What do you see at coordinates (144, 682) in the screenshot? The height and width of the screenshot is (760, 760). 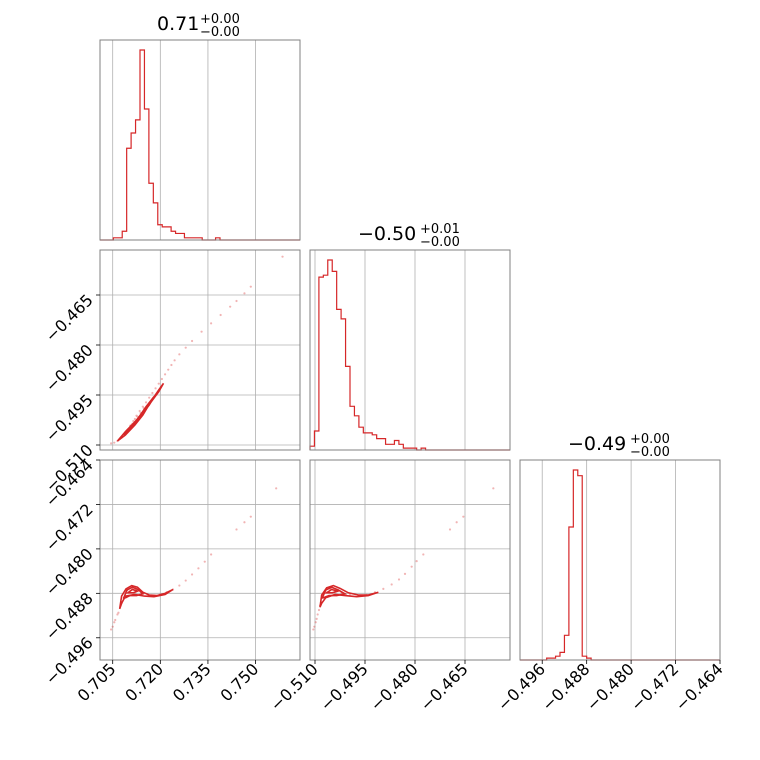 I see `tick-label-x: 0.720` at bounding box center [144, 682].